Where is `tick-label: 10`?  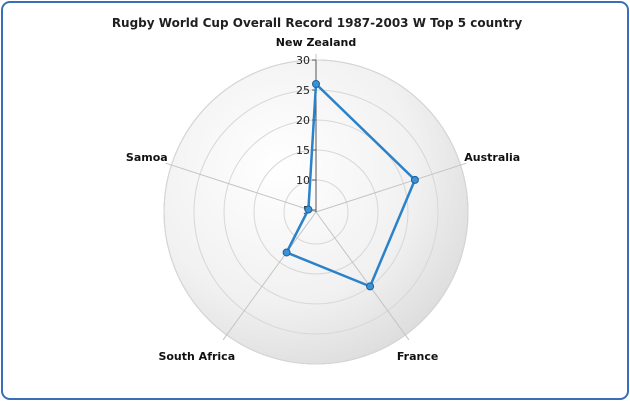 tick-label: 10 is located at coordinates (303, 180).